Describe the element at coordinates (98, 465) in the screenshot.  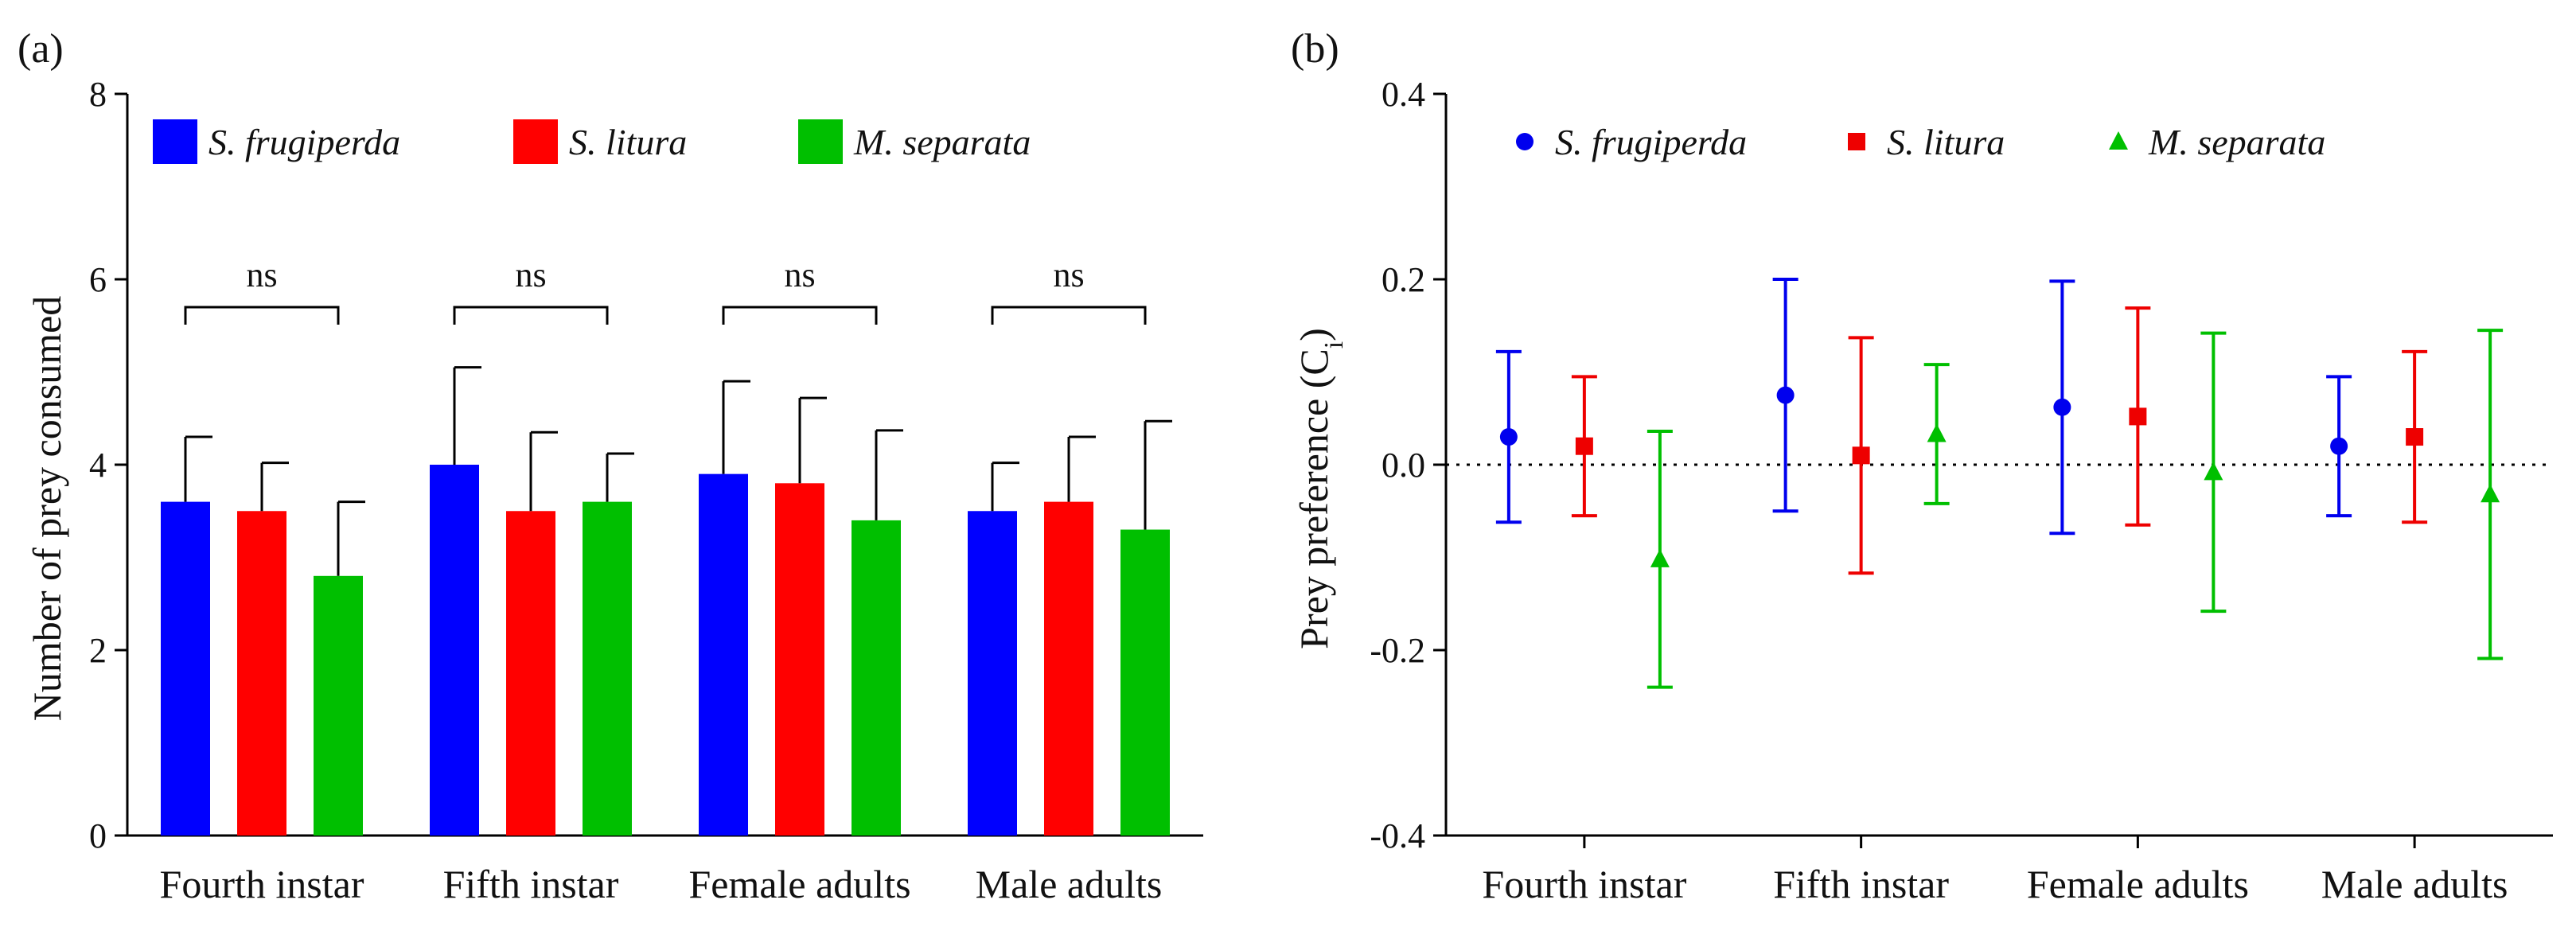
I see `y-tick-label: 4` at that location.